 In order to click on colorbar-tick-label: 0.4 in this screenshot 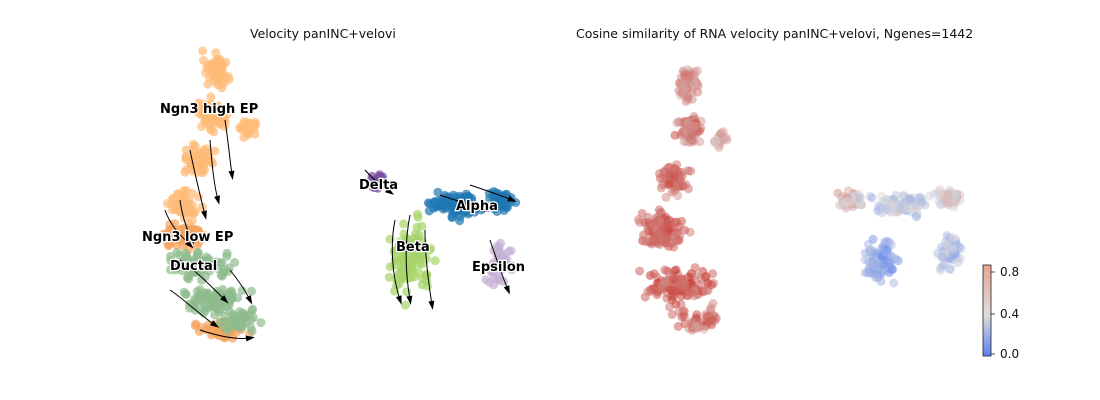, I will do `click(1009, 314)`.